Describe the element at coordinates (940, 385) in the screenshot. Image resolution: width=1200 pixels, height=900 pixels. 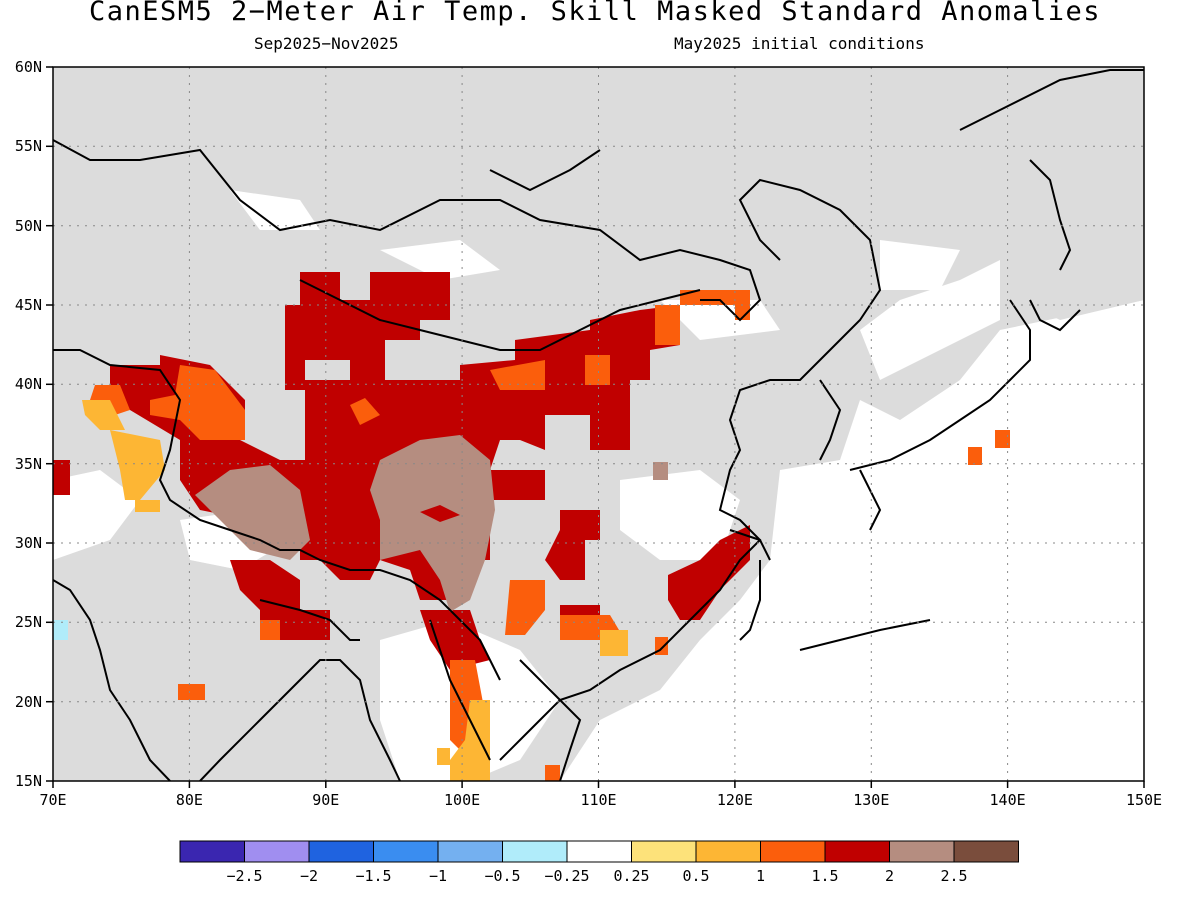
I see `japan-honshu` at that location.